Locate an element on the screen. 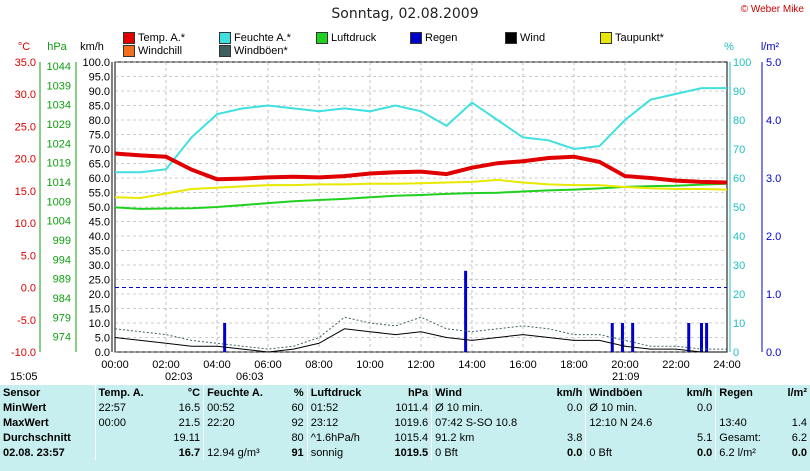 The image size is (810, 471). pressure-tick-label: 1029 is located at coordinates (59, 125).